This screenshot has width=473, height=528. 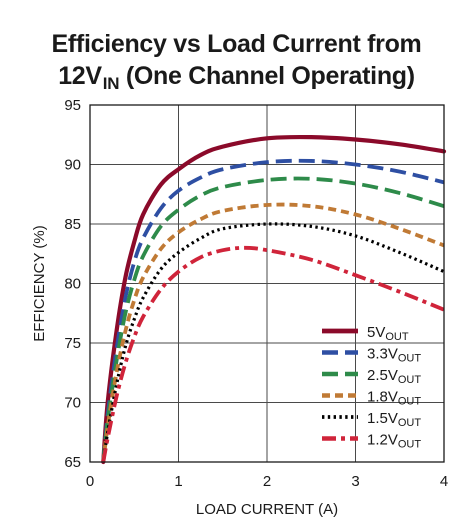 I want to click on y-tick-label: 80, so click(x=72, y=284).